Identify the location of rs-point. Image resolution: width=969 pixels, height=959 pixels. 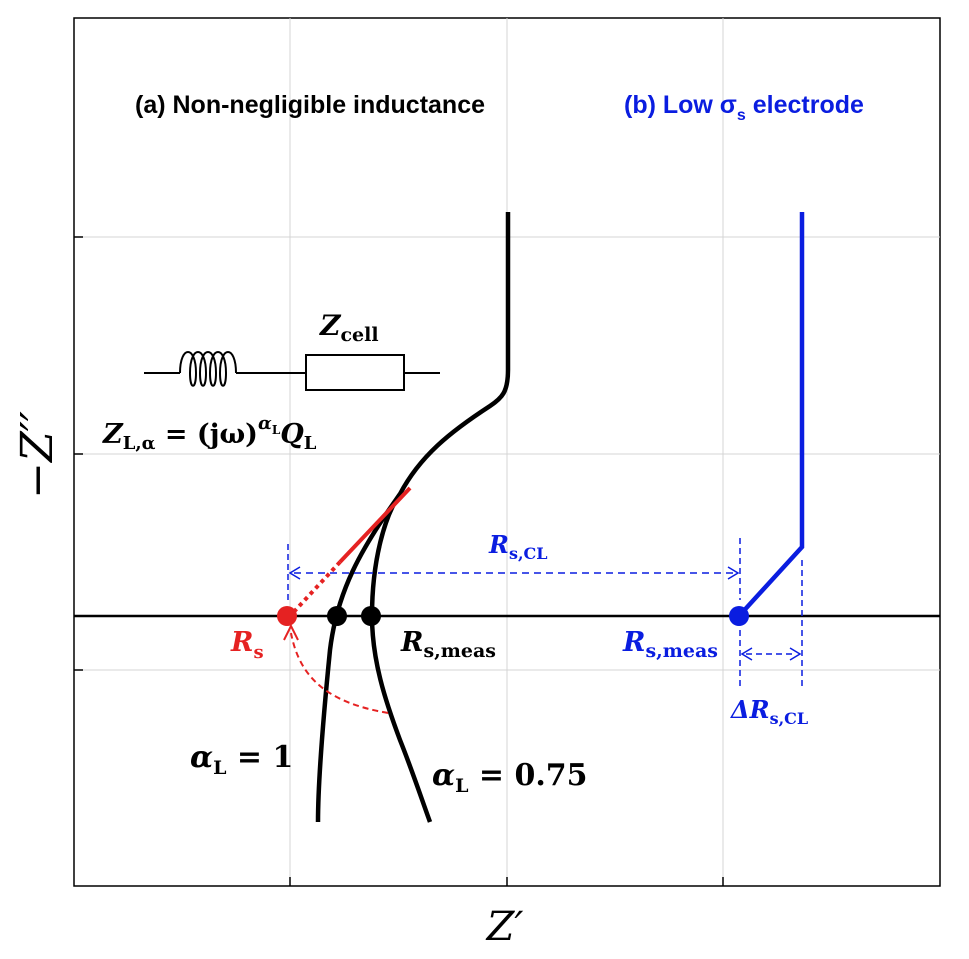
(287, 616).